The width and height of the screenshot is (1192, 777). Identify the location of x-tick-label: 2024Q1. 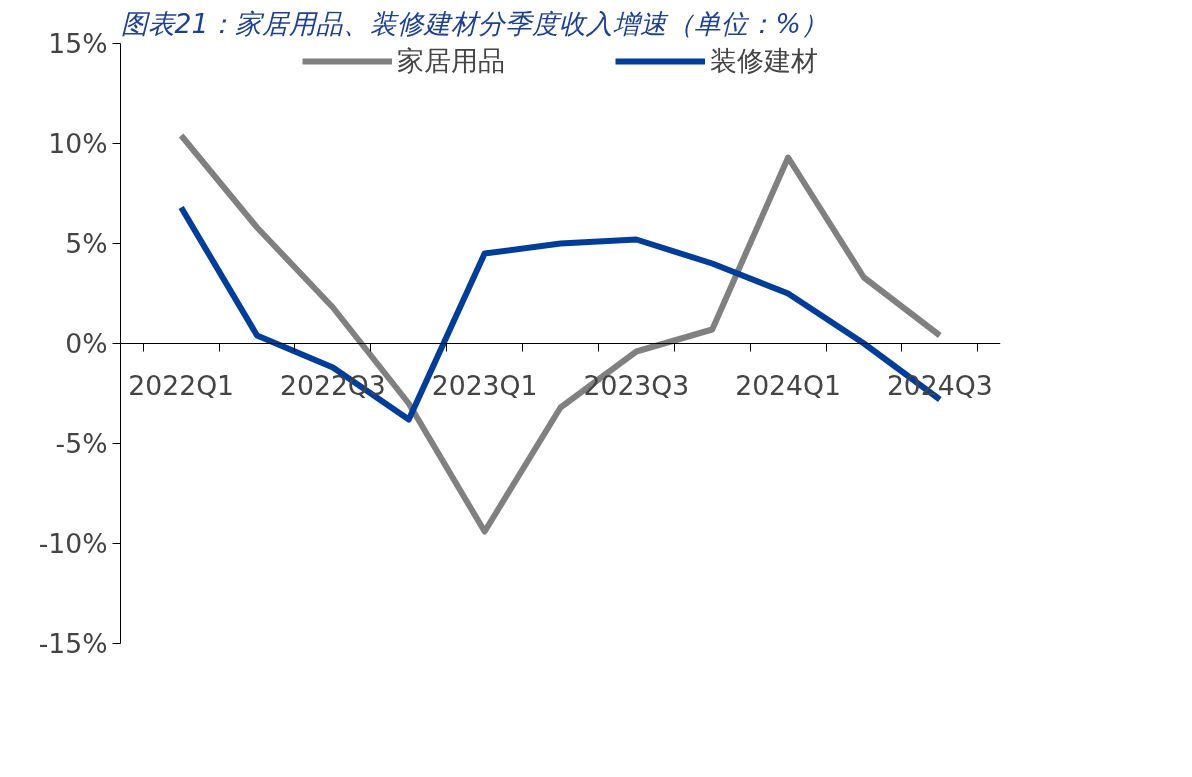
(788, 385).